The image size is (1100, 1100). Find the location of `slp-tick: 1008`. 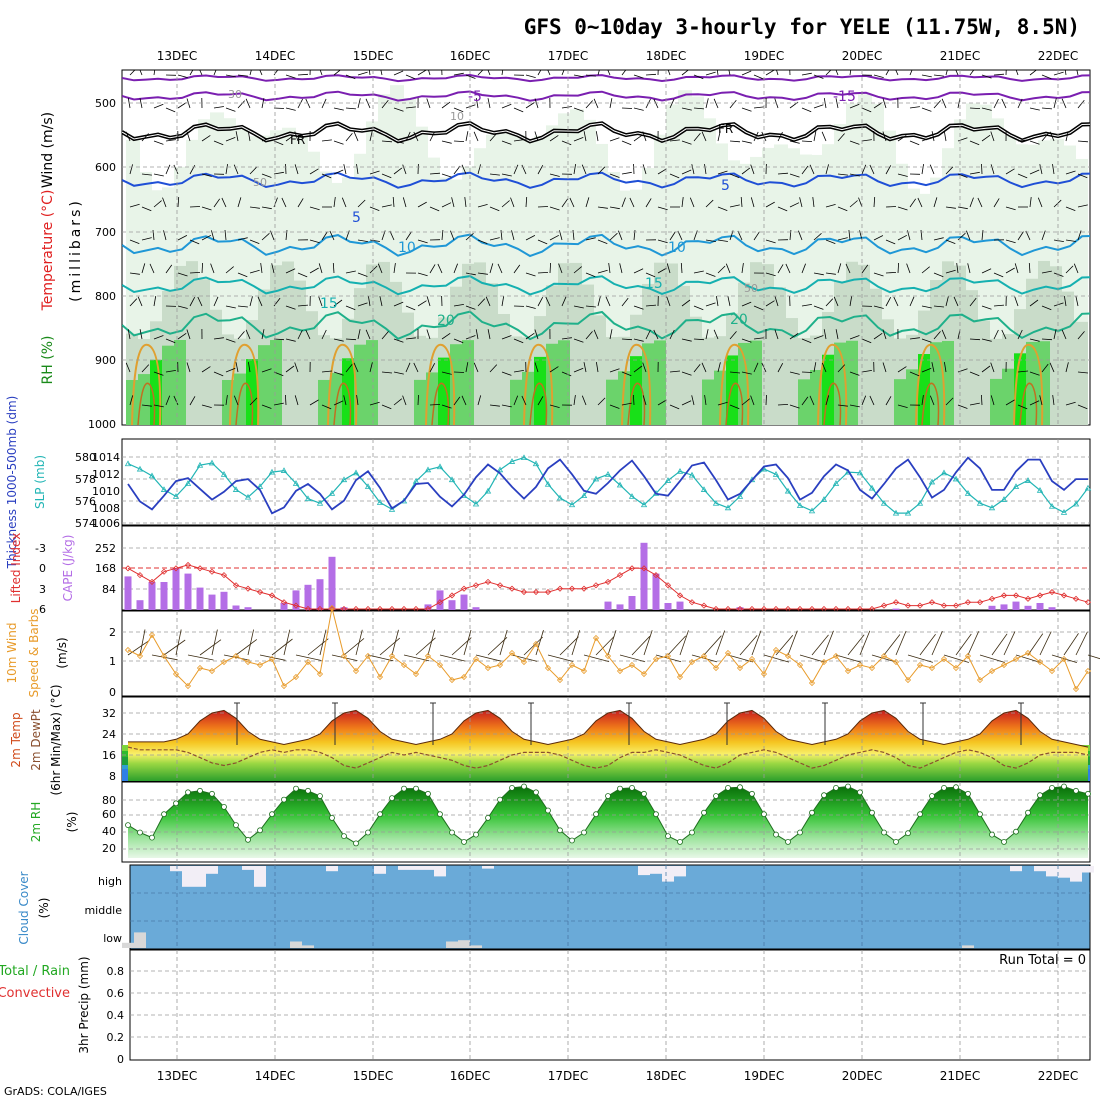

slp-tick: 1008 is located at coordinates (106, 508).